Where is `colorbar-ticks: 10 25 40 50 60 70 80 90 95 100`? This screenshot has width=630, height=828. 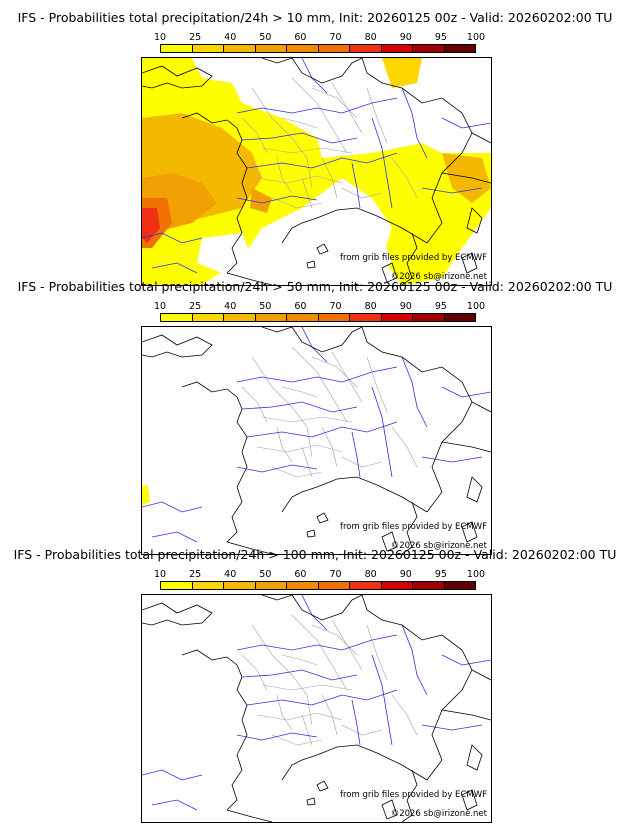
colorbar-ticks: 10 25 40 50 60 70 80 90 95 100 is located at coordinates (319, 38).